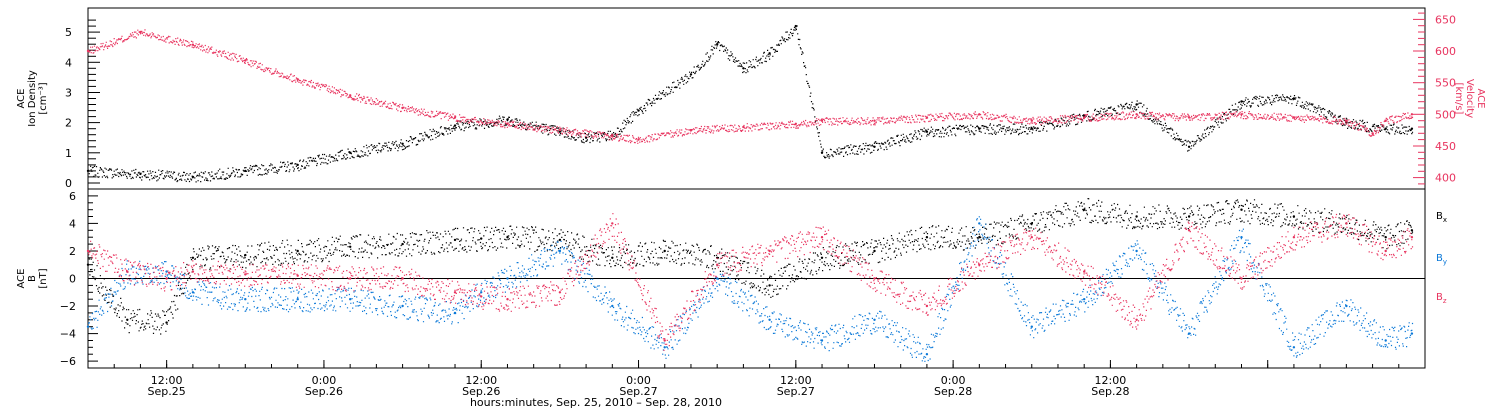 The image size is (1500, 414). Describe the element at coordinates (32, 98) in the screenshot. I see `left-axis-label: ACEIon Density[cm⁻³]` at that location.